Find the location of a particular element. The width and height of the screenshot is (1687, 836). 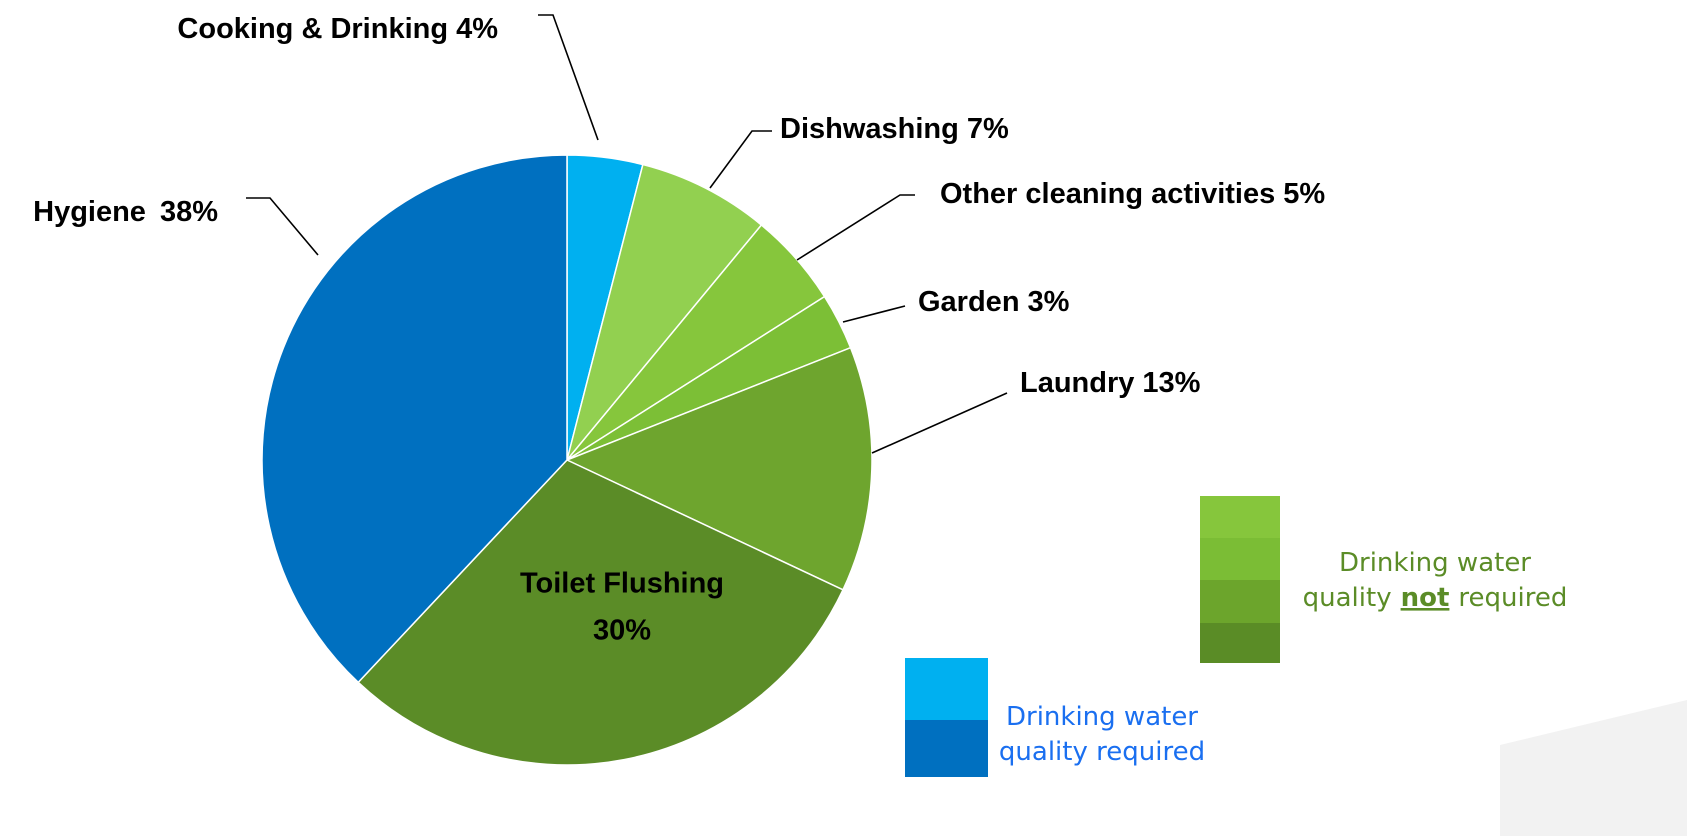

data-label: Other cleaning activities 5% is located at coordinates (1132, 194).